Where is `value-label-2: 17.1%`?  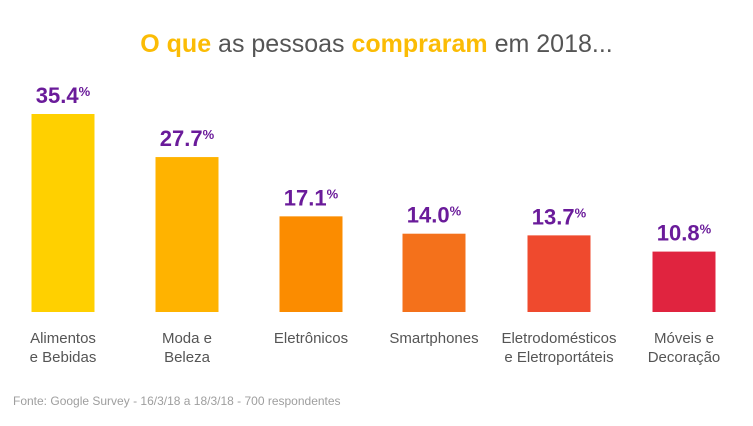 value-label-2: 17.1% is located at coordinates (311, 197).